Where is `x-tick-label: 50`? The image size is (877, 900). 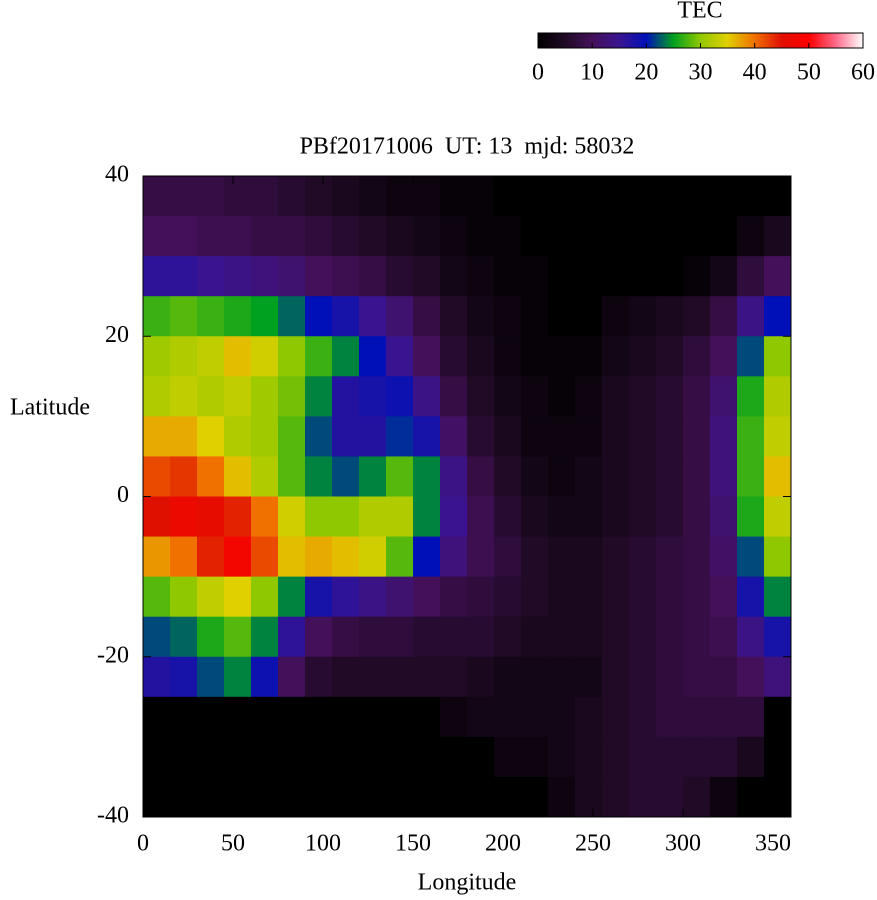
x-tick-label: 50 is located at coordinates (233, 844).